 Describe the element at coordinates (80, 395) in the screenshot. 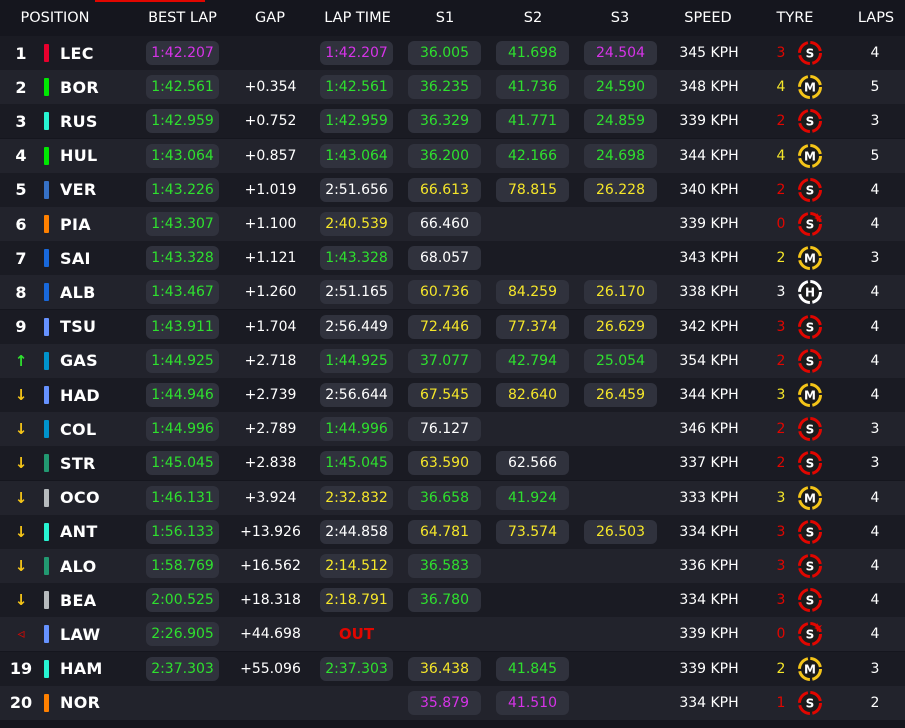

I see `driver-code: HAD` at that location.